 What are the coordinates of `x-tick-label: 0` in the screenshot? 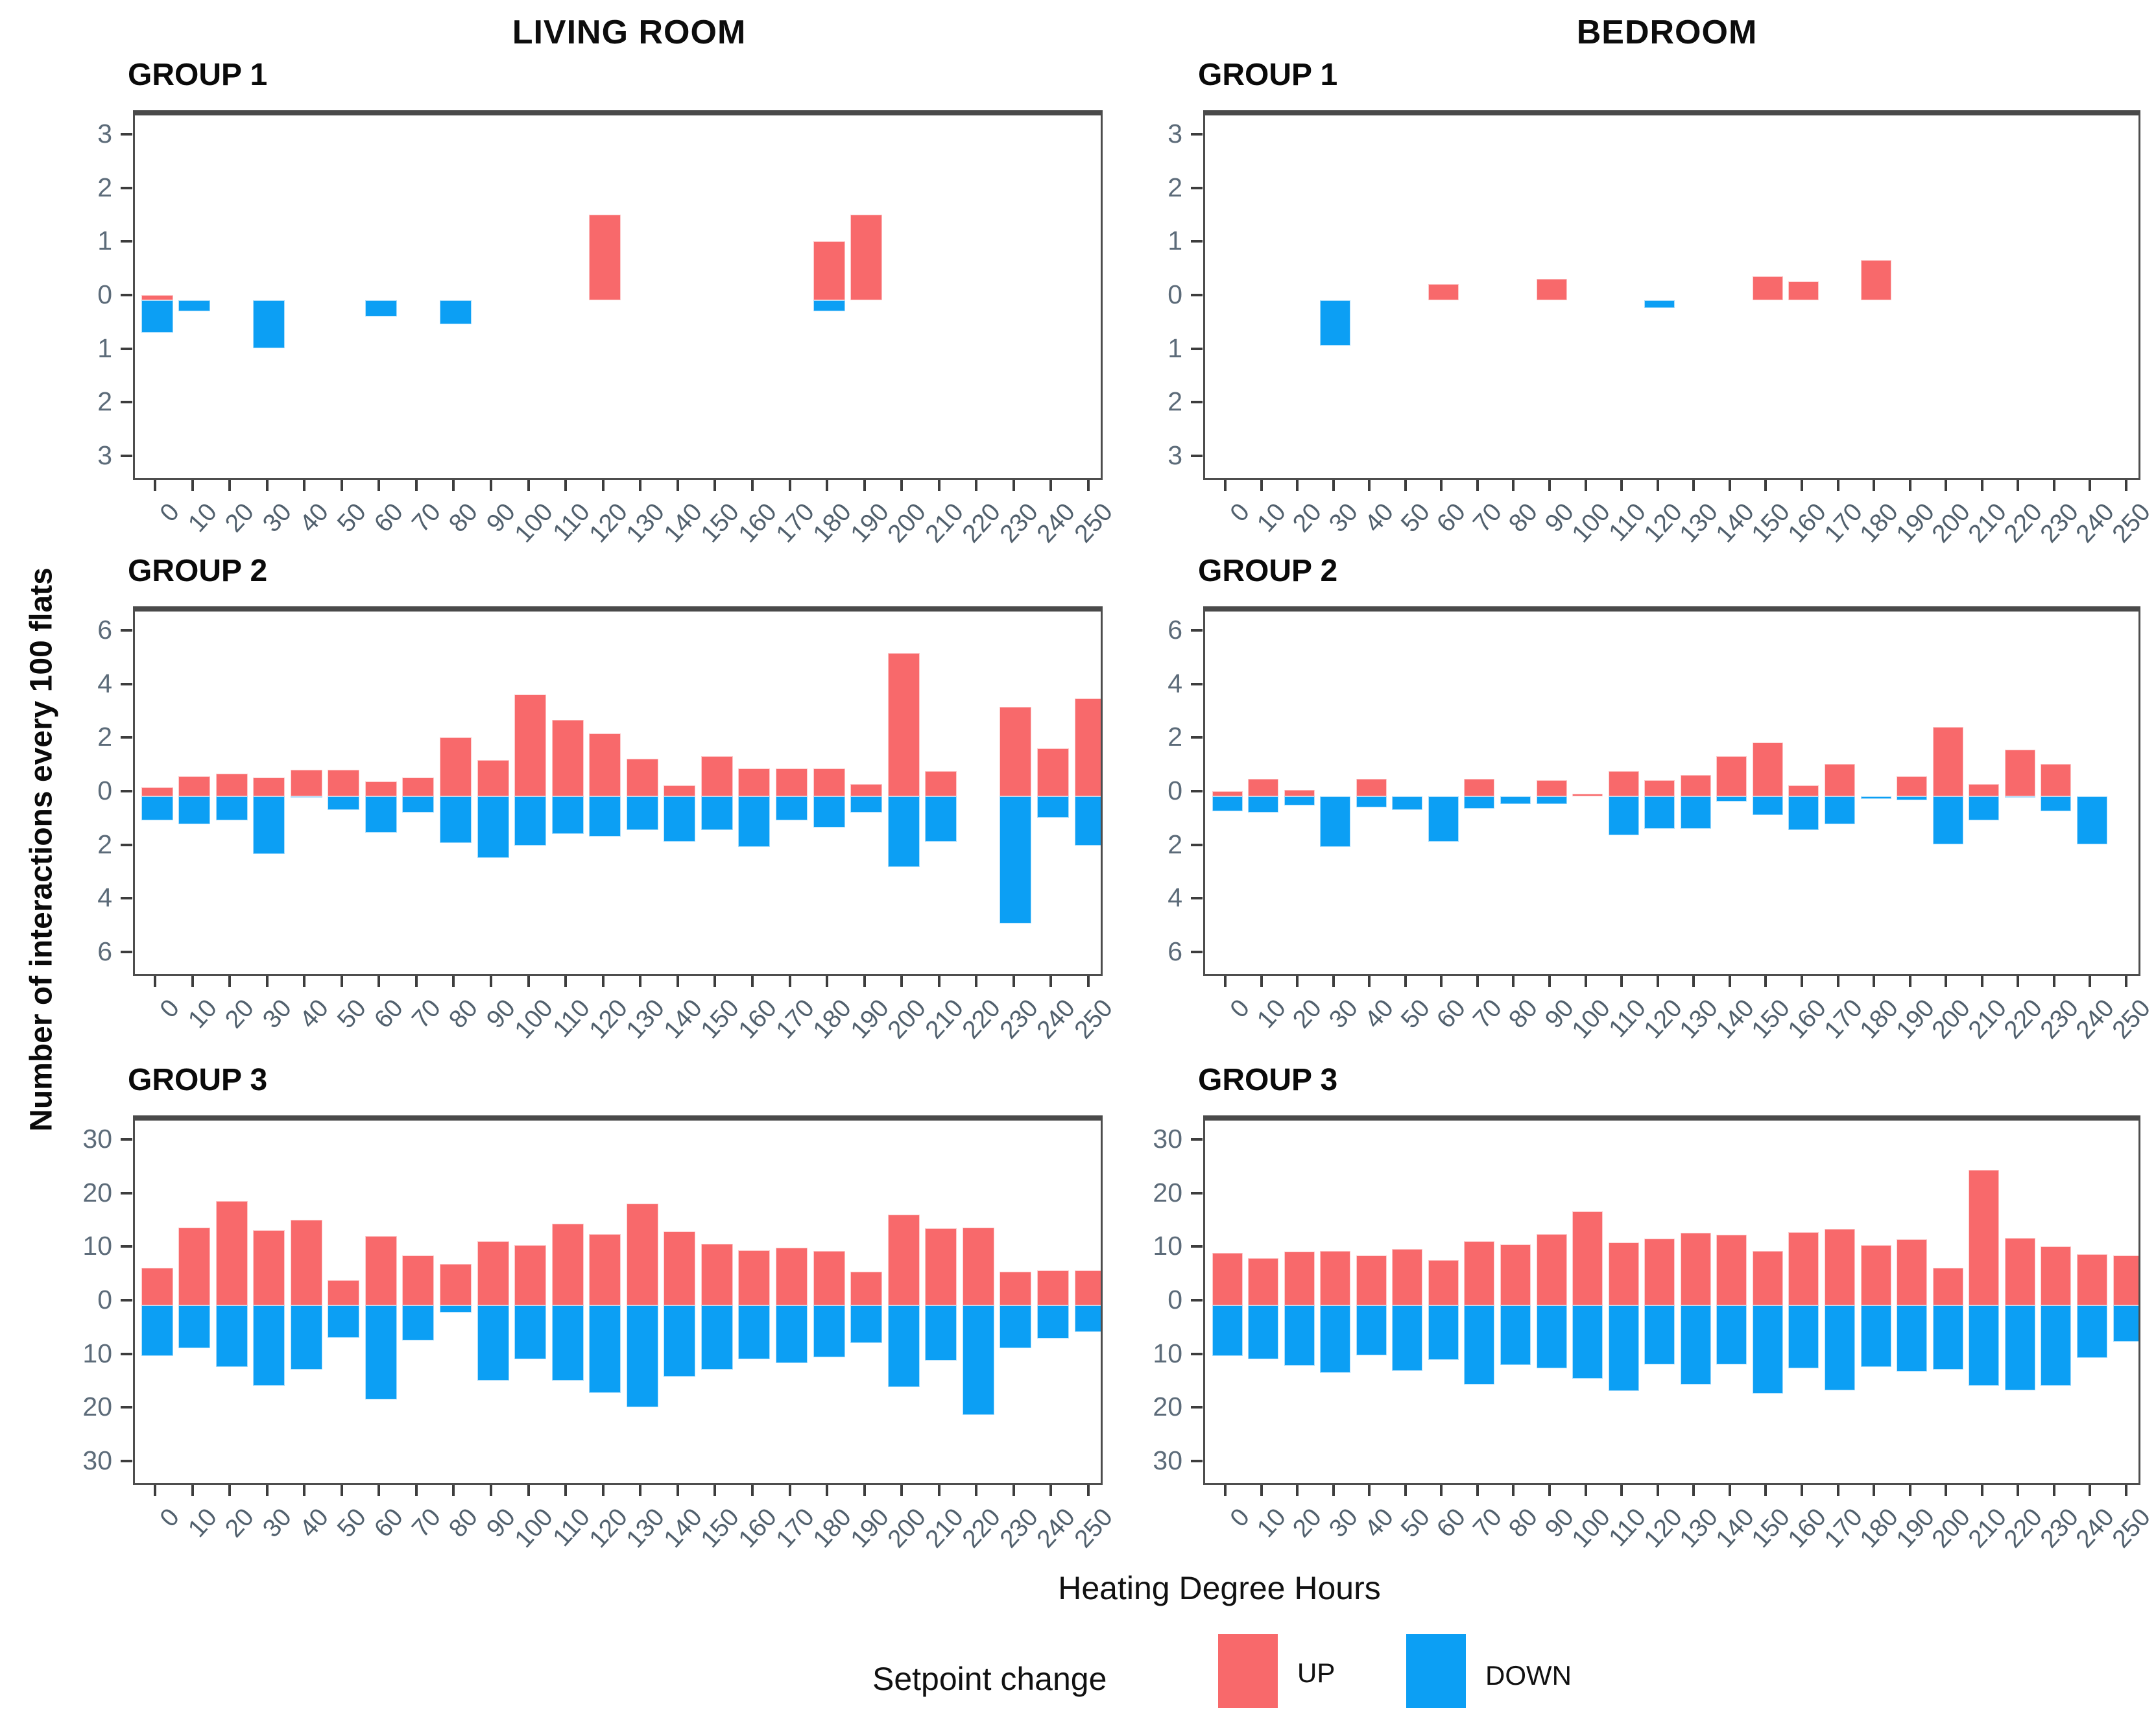 It's located at (1240, 512).